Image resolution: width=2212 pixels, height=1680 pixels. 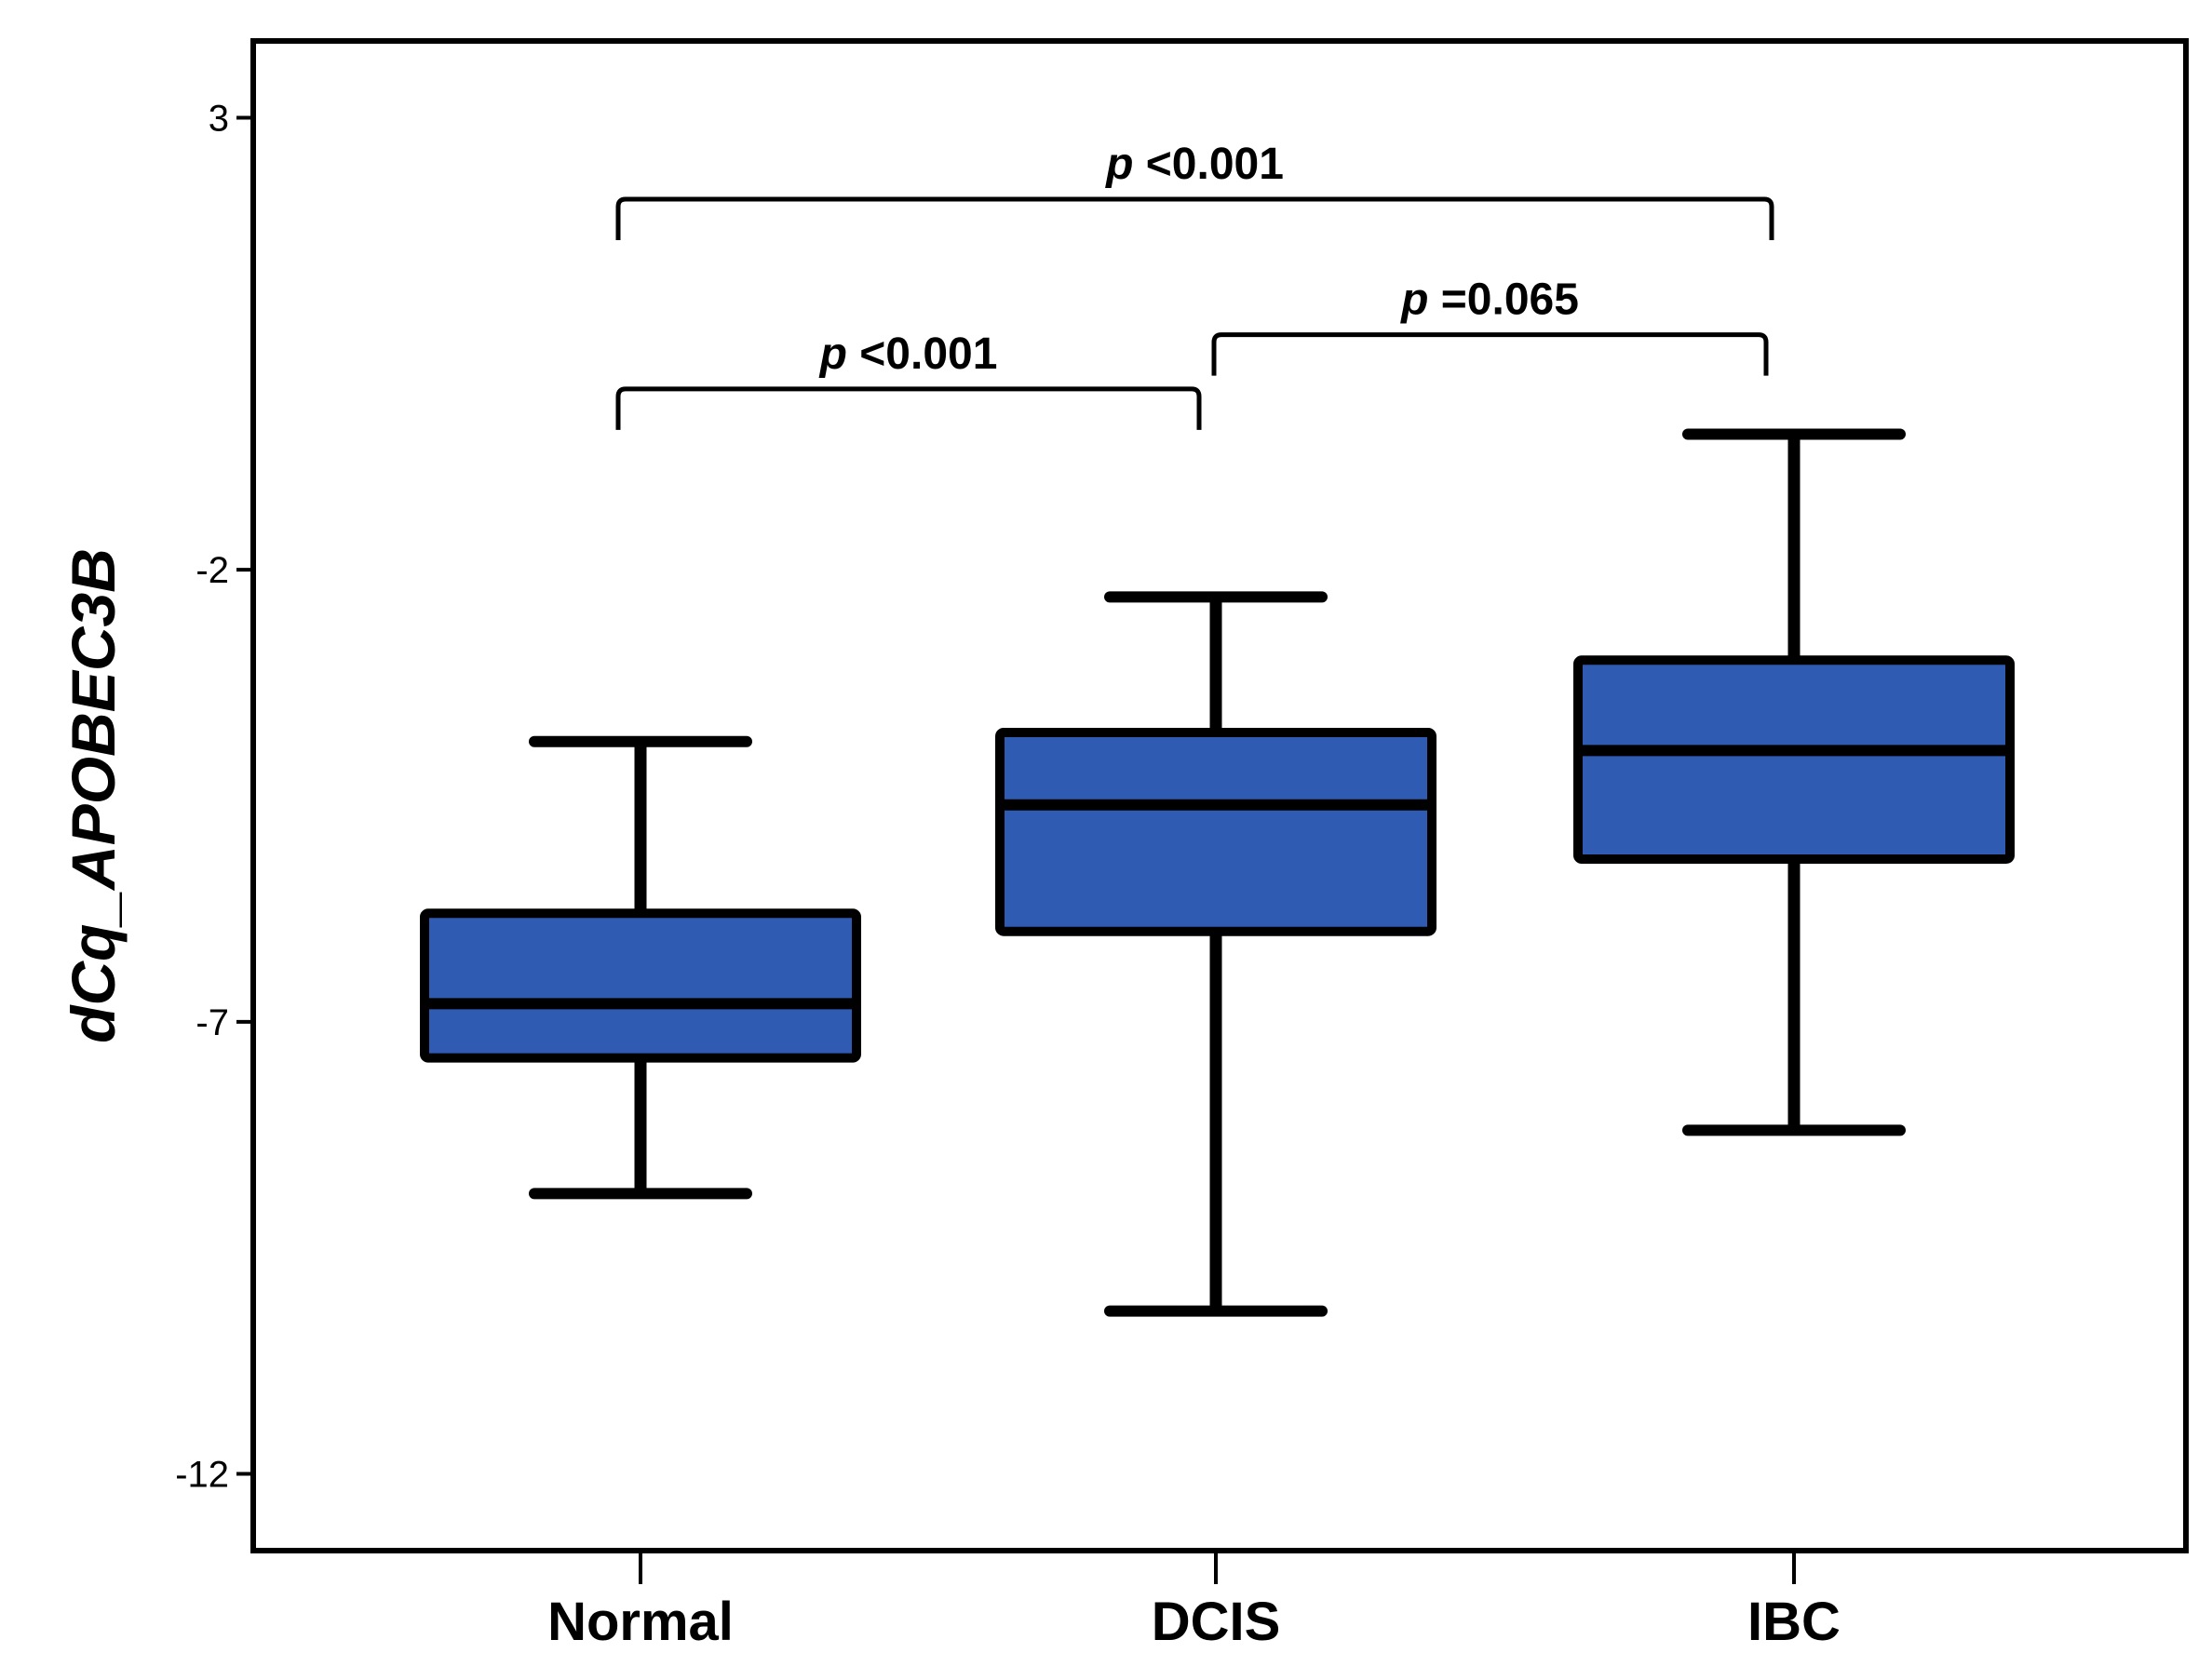 I want to click on box-normal, so click(x=640, y=967).